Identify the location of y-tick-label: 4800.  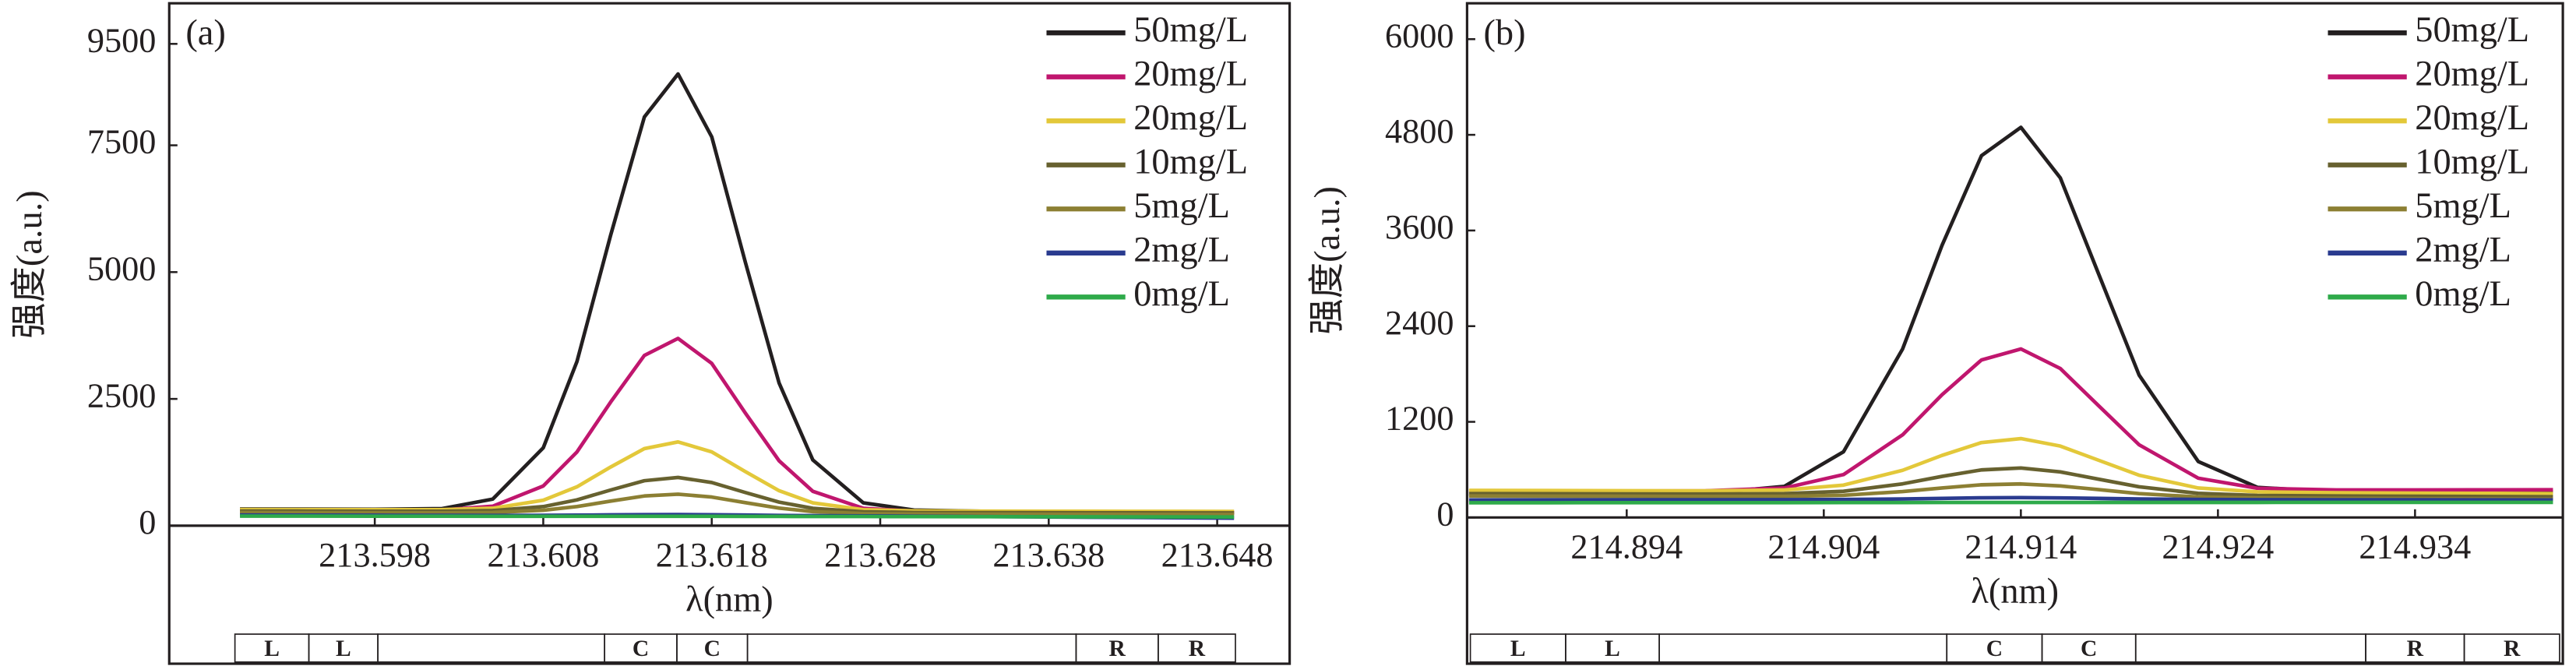
(1419, 131).